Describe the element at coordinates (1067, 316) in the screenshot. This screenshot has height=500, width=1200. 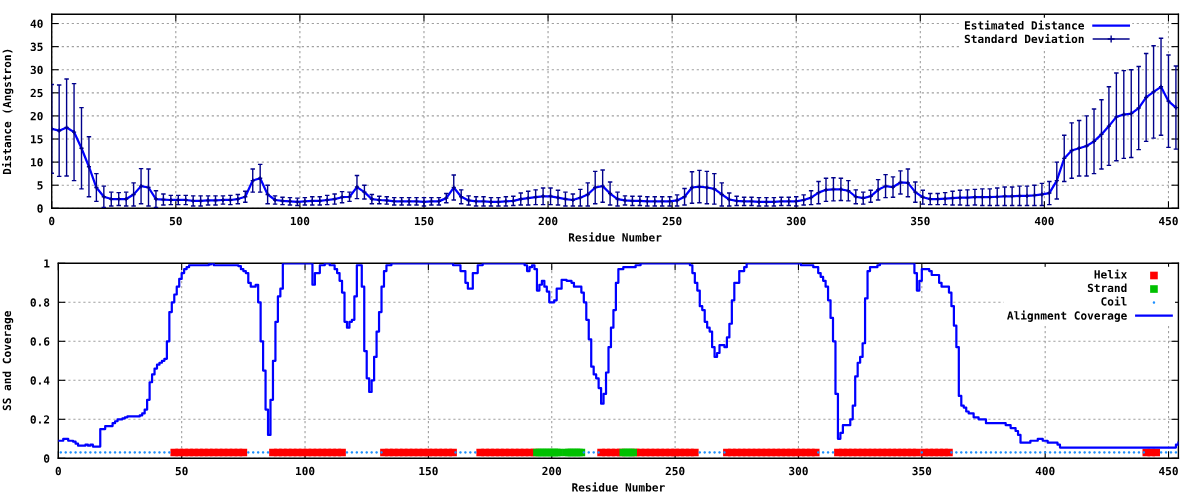
I see `legend-label: Alignment Coverage` at that location.